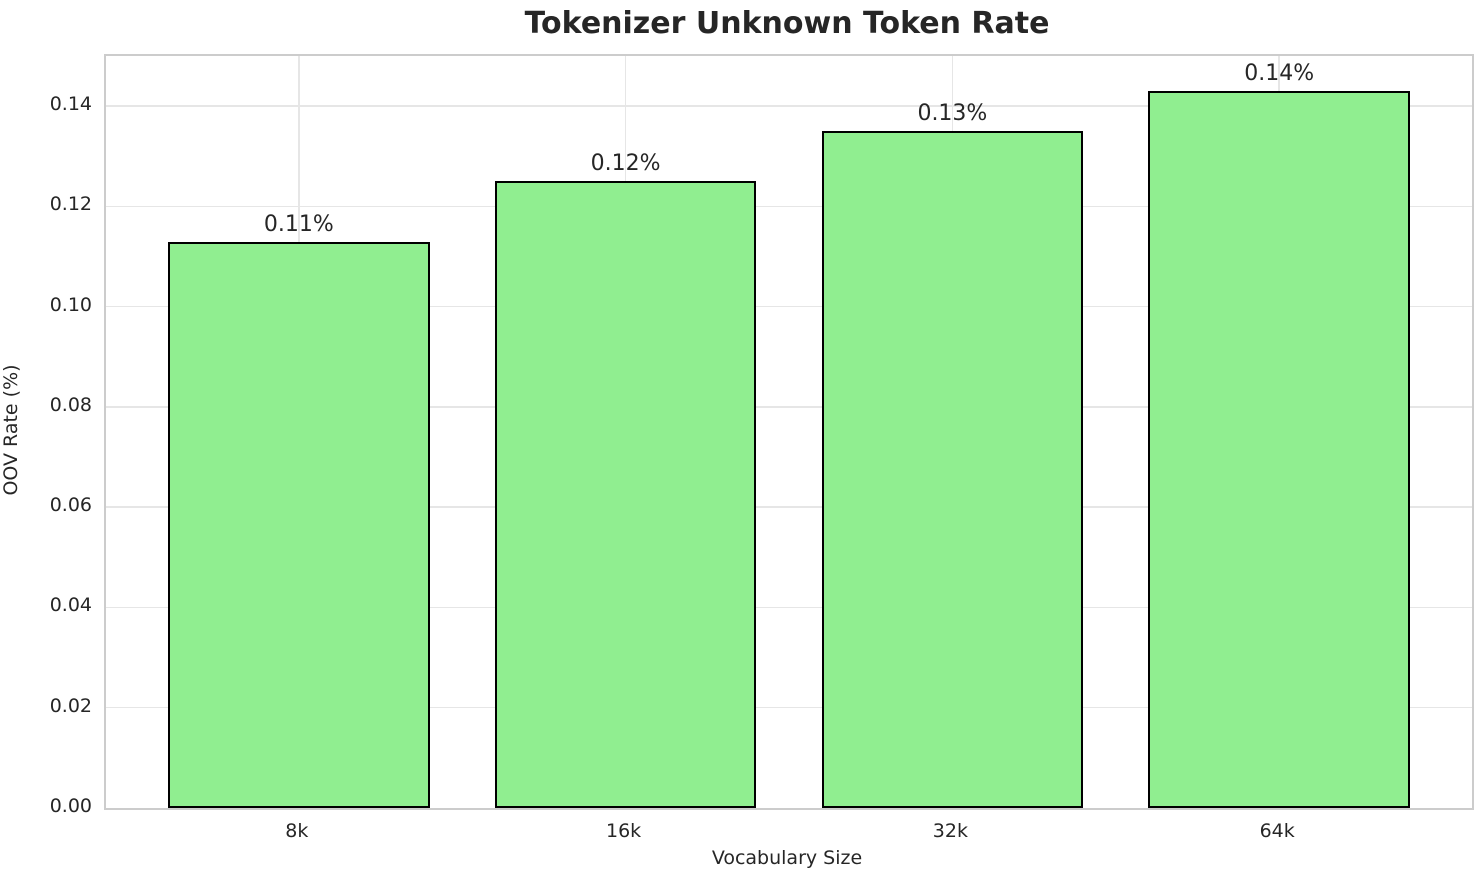 This screenshot has height=885, width=1484. What do you see at coordinates (70, 705) in the screenshot?
I see `y-tick-label: 0.02` at bounding box center [70, 705].